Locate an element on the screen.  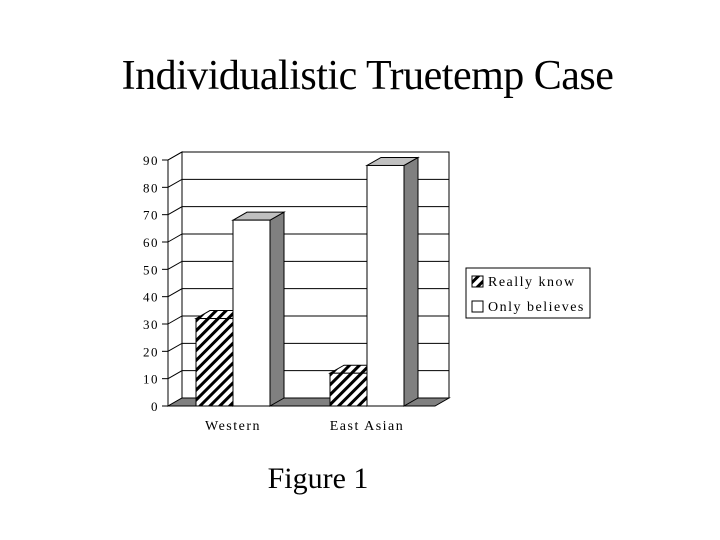
y-tick-label: 80 is located at coordinates (151, 187).